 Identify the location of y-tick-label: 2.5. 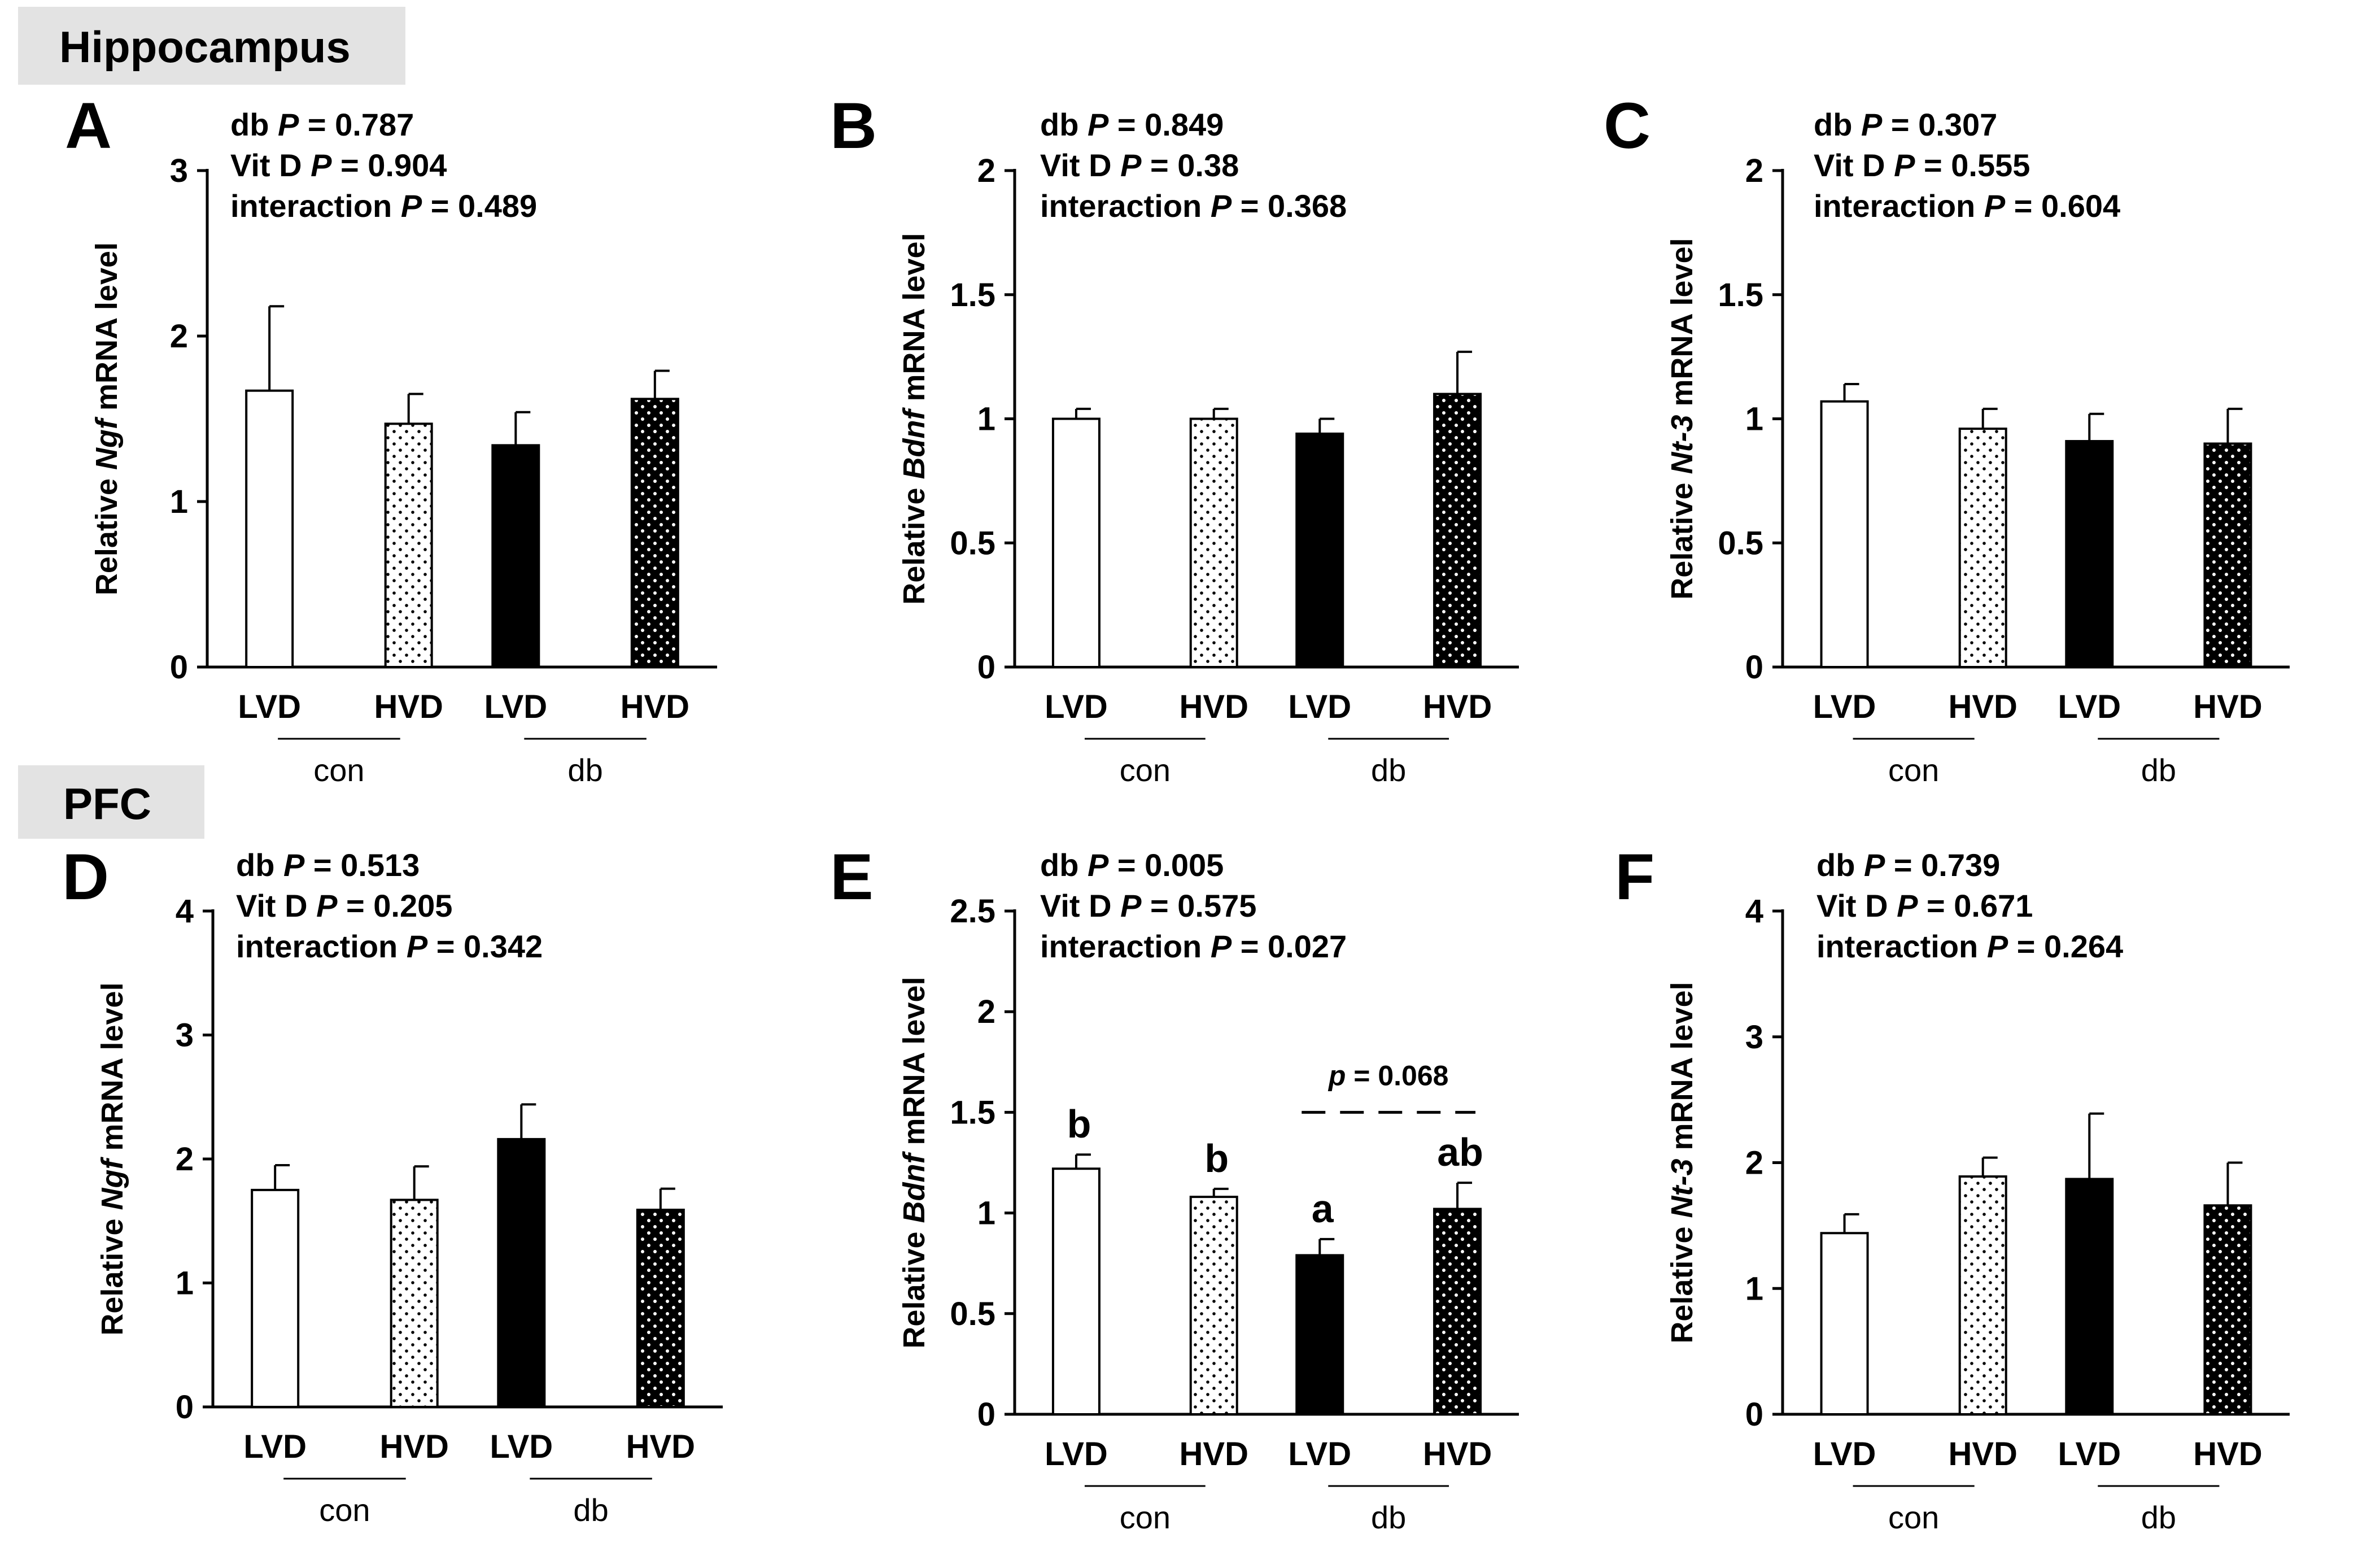
(972, 912).